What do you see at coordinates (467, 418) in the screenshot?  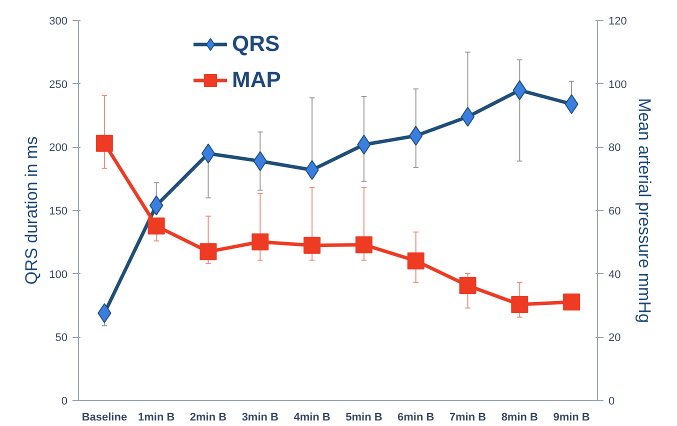 I see `x-tick-label: 7min B` at bounding box center [467, 418].